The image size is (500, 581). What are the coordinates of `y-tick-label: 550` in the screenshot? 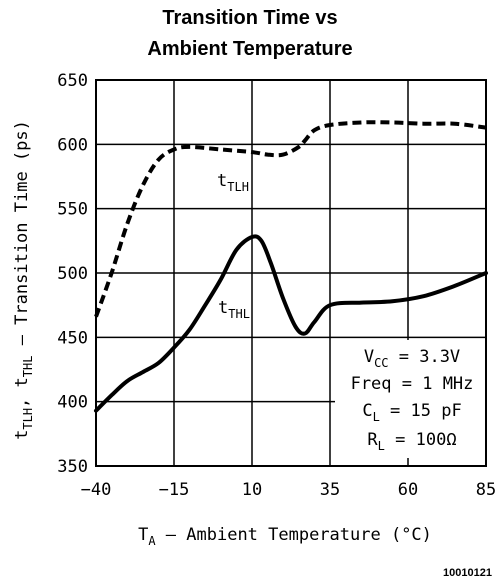 It's located at (72, 210).